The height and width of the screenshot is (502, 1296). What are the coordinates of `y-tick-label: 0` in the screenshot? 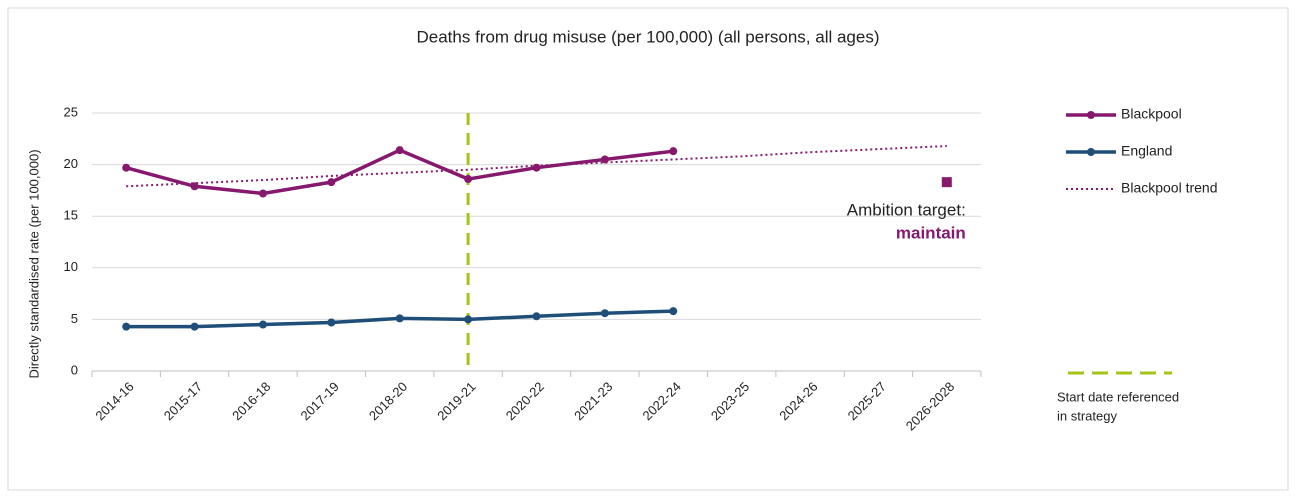 It's located at (74, 369).